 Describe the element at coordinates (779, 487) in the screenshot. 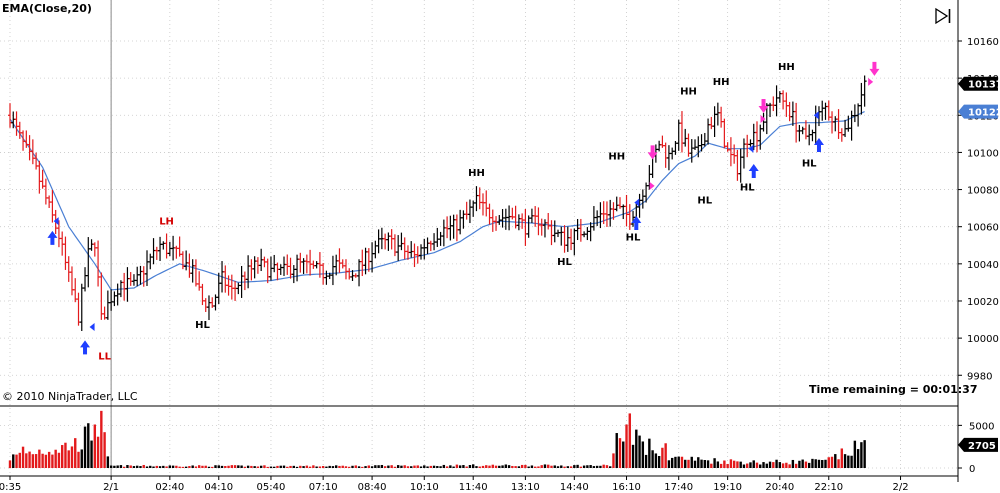

I see `time-tick-label: 20:40` at that location.